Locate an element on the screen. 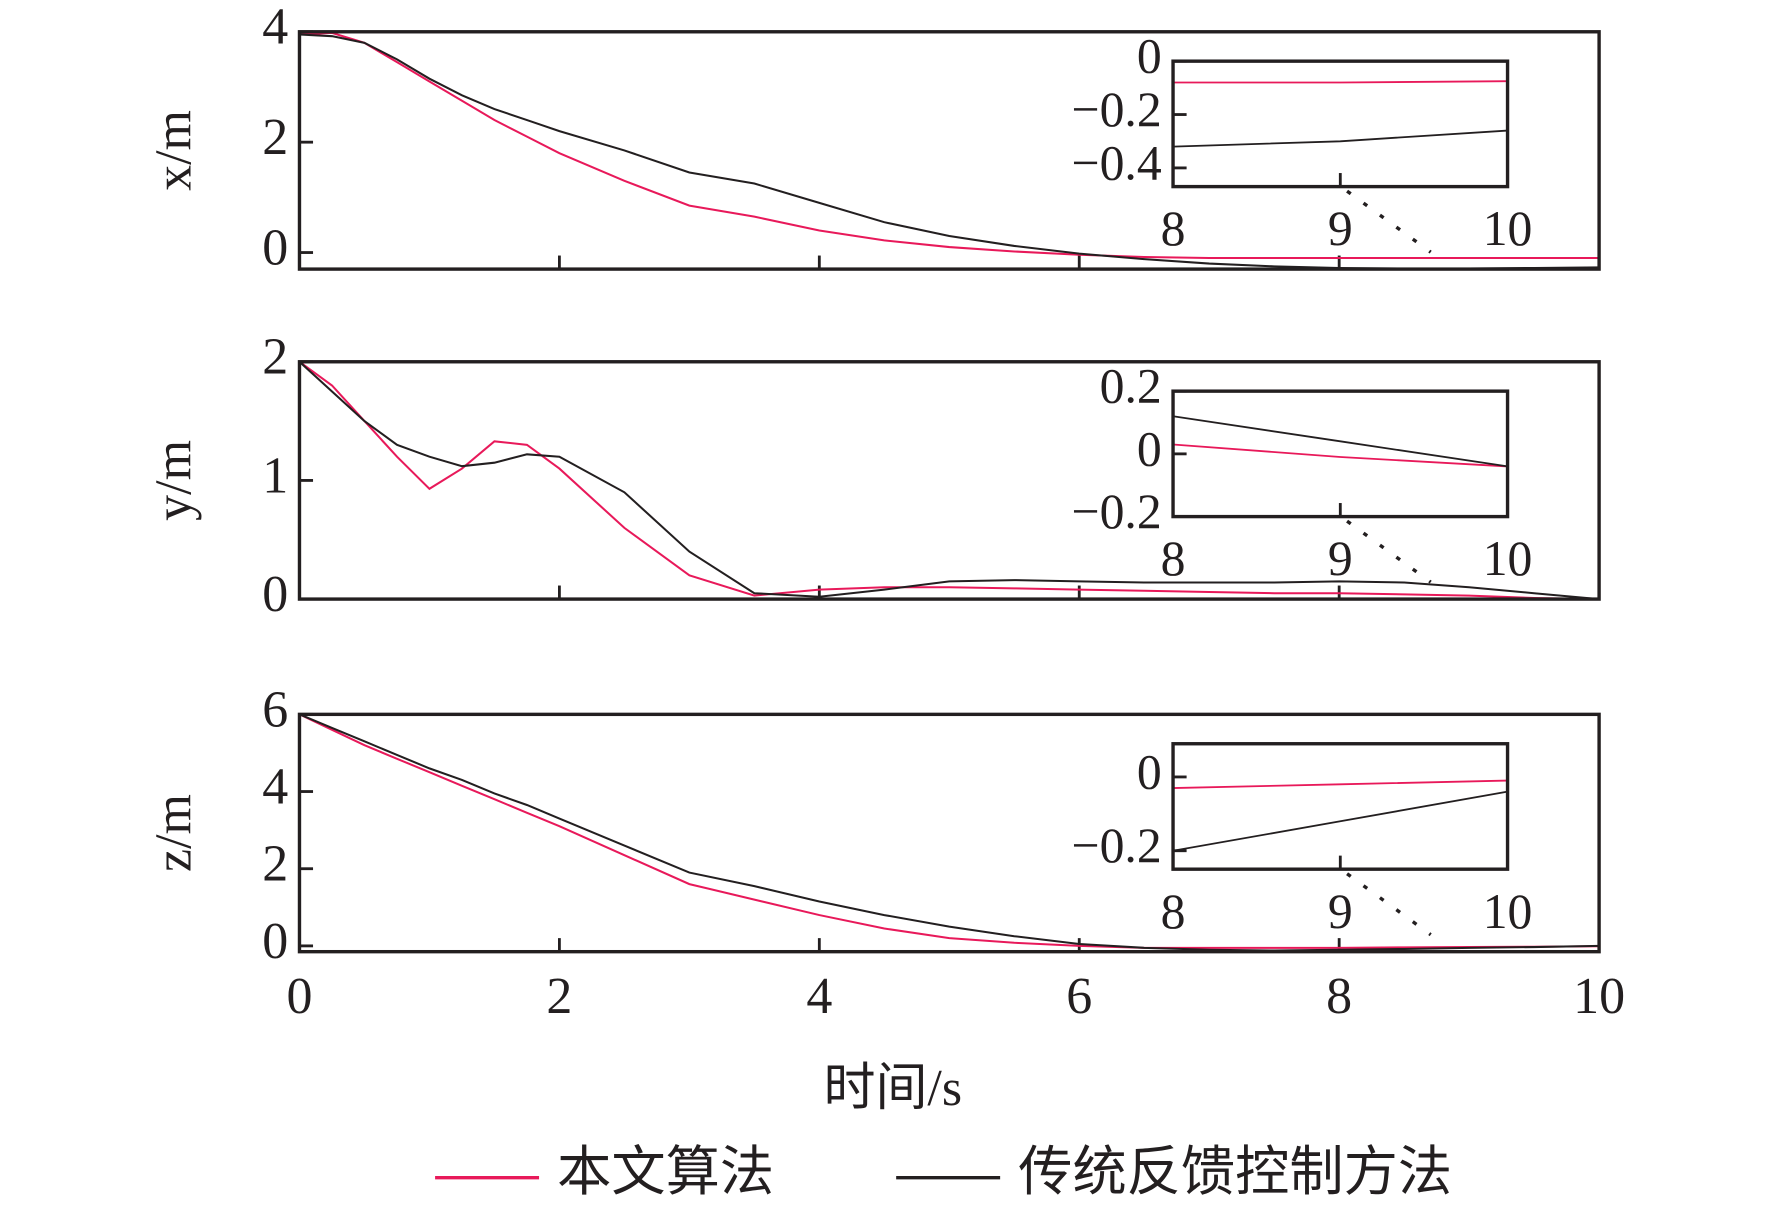  y-tick-label: 6 is located at coordinates (275, 709).